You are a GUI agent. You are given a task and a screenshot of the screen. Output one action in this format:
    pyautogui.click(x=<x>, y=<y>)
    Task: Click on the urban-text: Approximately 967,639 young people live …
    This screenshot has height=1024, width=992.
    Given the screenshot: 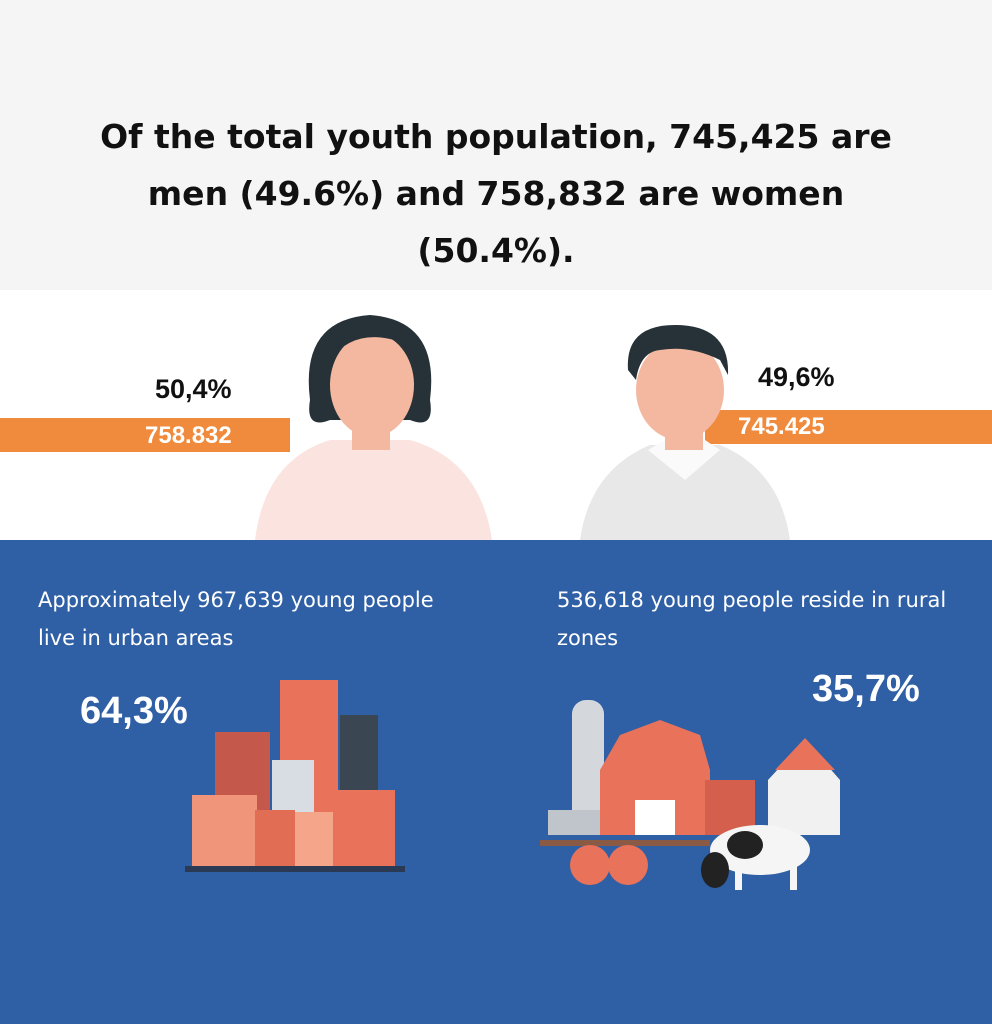 What is the action you would take?
    pyautogui.click(x=236, y=619)
    